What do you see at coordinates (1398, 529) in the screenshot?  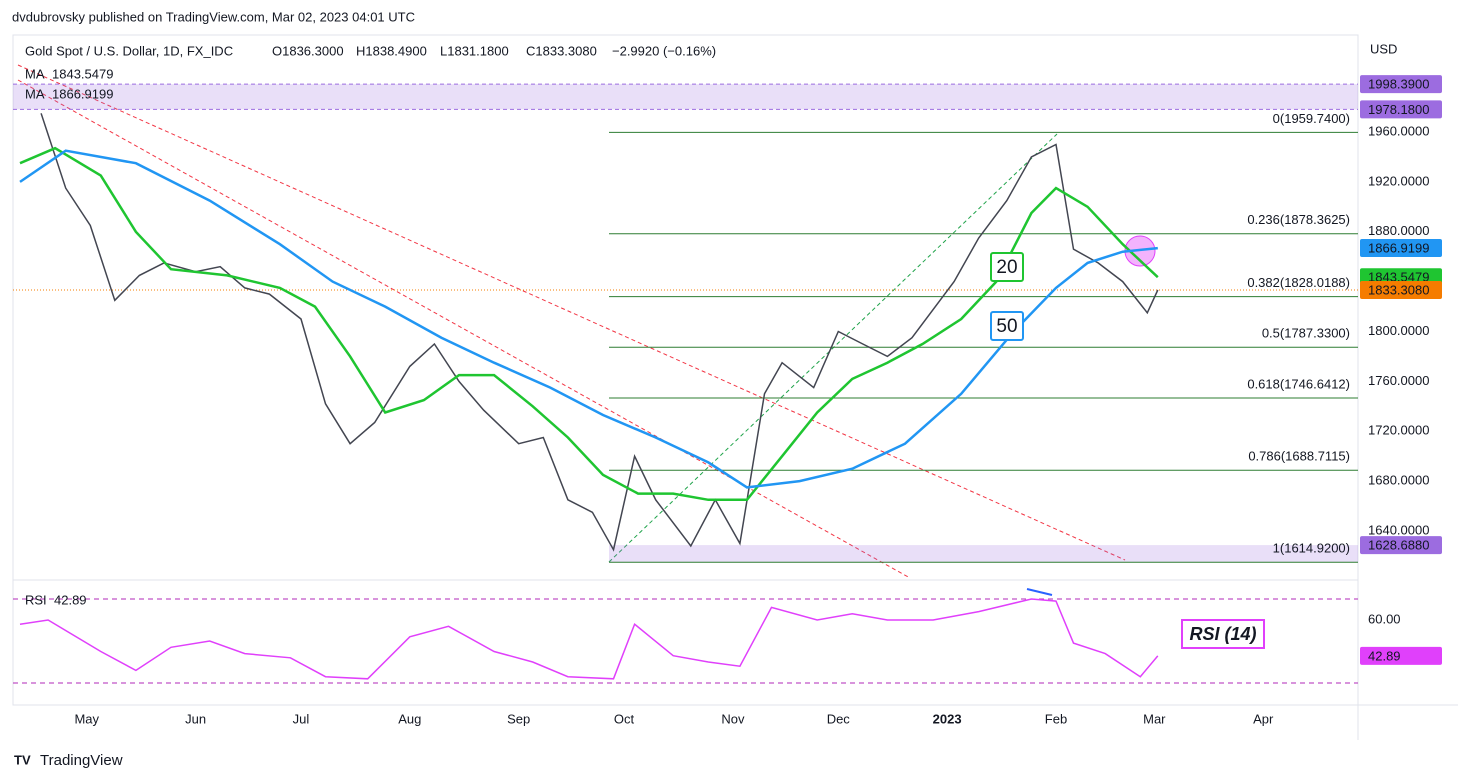 I see `y-tick-label: 1640.0000` at bounding box center [1398, 529].